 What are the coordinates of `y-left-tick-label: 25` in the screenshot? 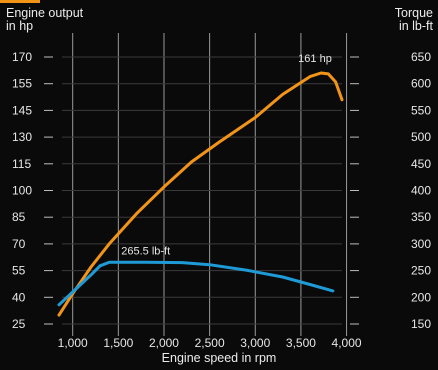 It's located at (19, 324).